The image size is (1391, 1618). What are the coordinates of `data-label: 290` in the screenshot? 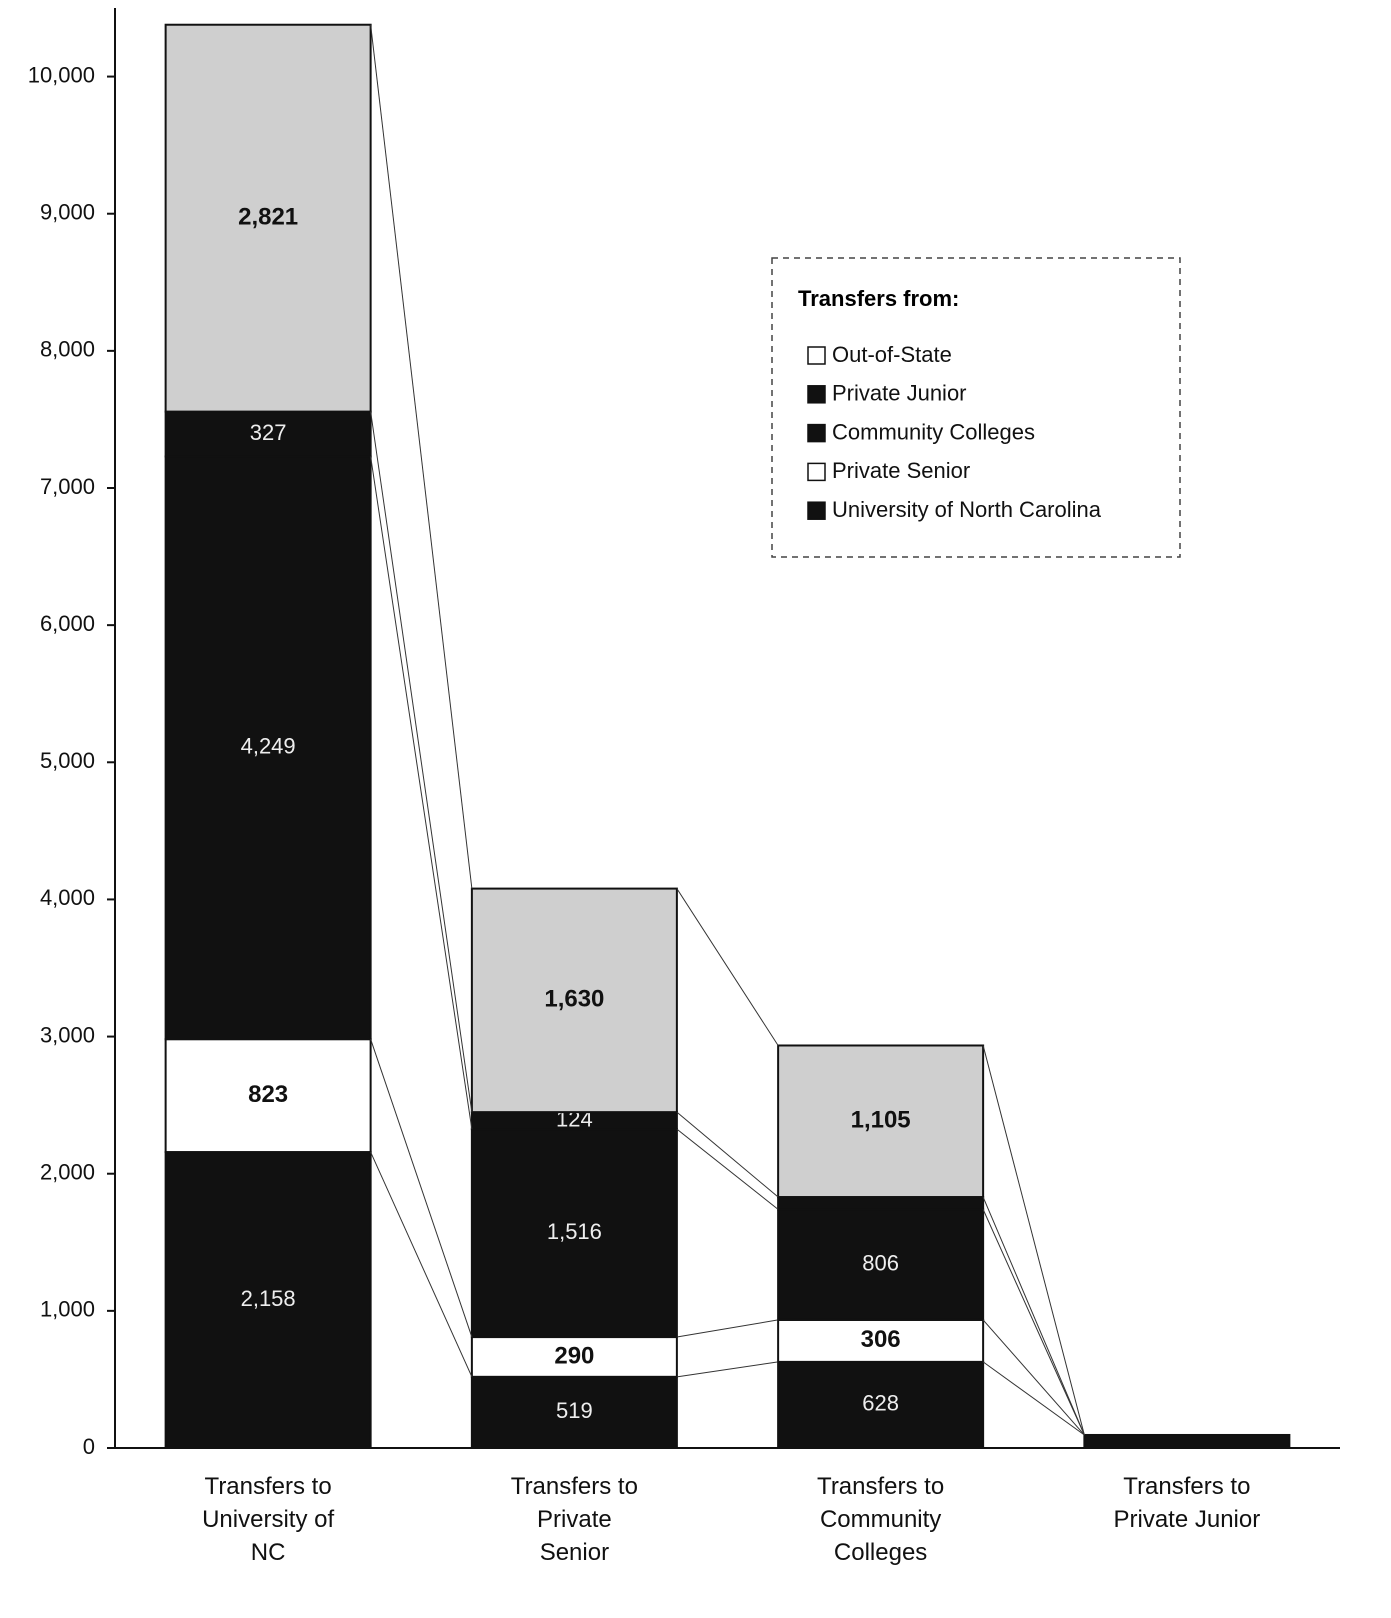 It's located at (574, 1355).